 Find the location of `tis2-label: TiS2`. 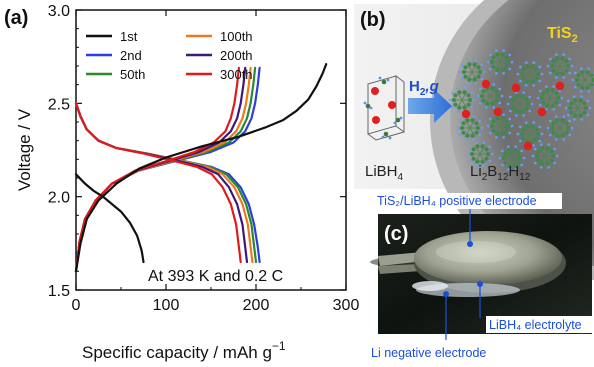

tis2-label: TiS2 is located at coordinates (562, 35).